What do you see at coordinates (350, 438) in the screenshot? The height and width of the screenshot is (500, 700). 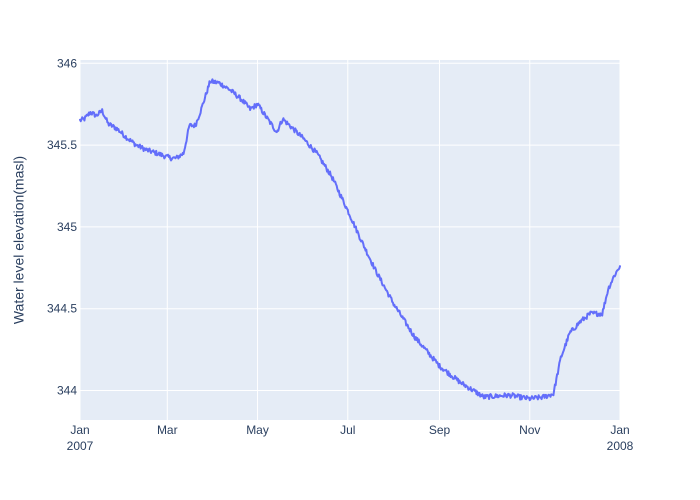 I see `x-axis-ticks: Jan 2007 Mar May Jul Sep Nov Jan 2008` at bounding box center [350, 438].